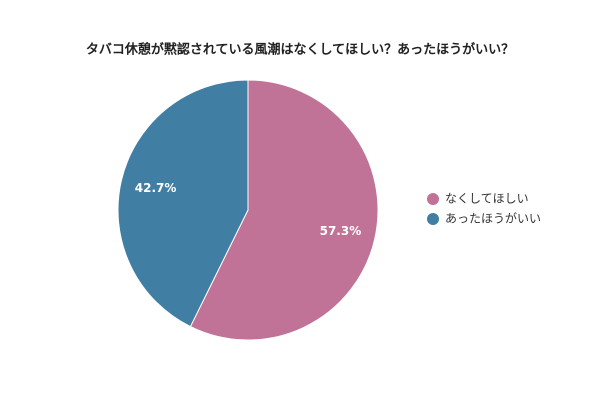 The width and height of the screenshot is (600, 400). Describe the element at coordinates (487, 199) in the screenshot. I see `legend-label: なくしてほしい` at that location.